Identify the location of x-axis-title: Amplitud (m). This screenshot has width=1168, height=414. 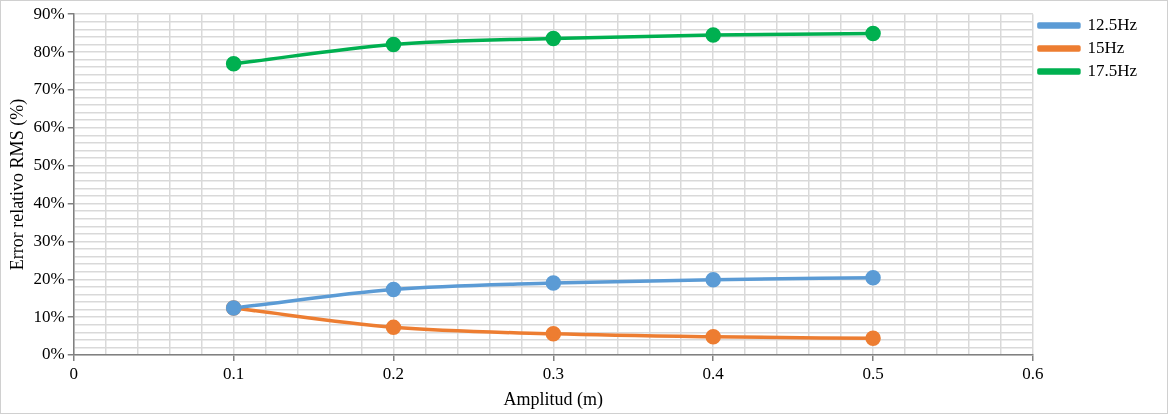
(553, 399).